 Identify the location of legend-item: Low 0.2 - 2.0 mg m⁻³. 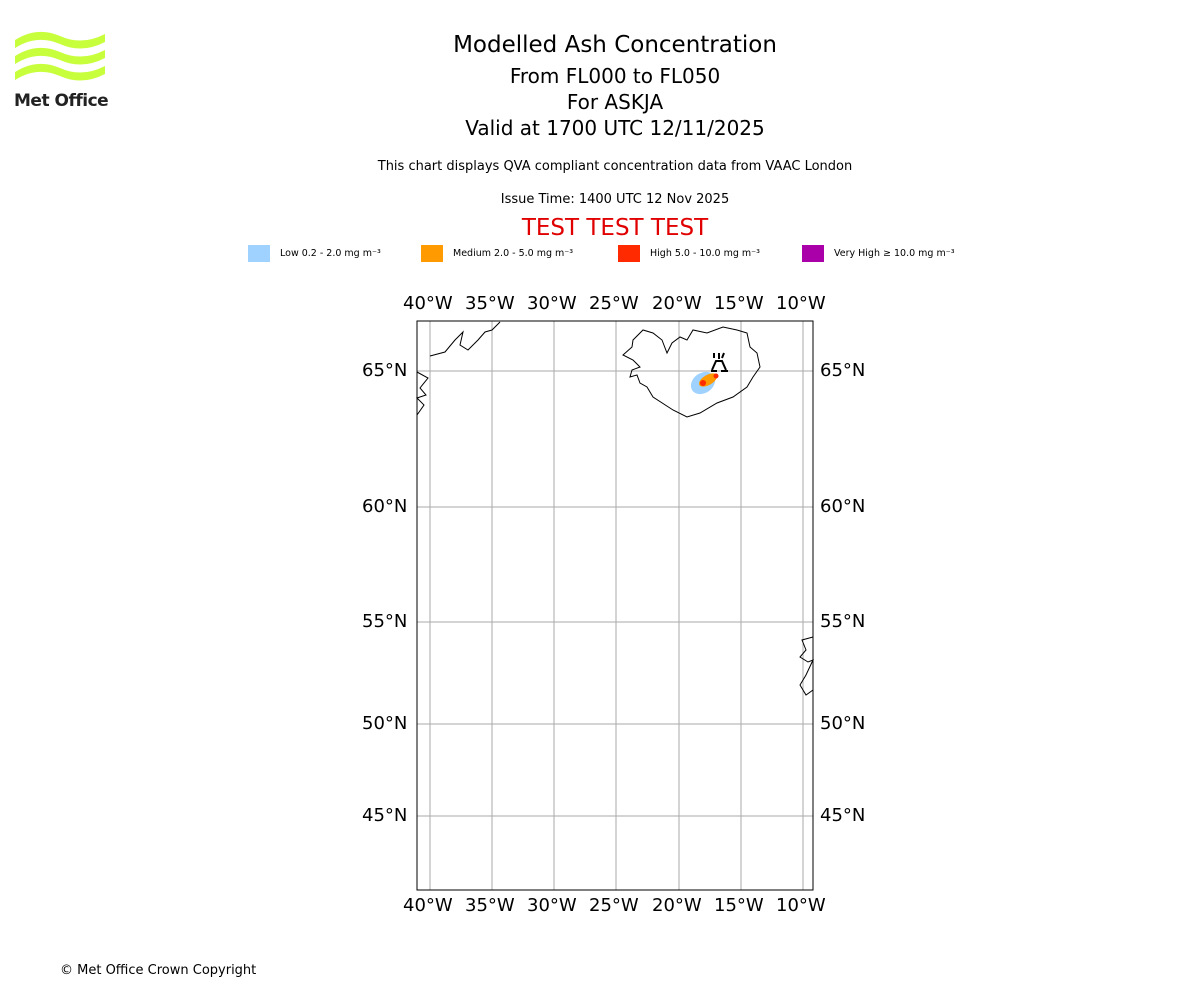
(314, 253).